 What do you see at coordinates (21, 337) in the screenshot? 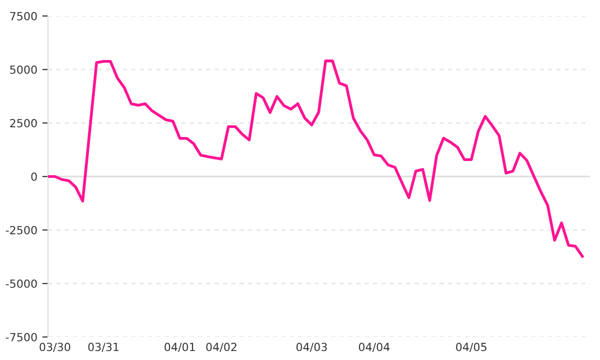
I see `y-tick-label: -7500` at bounding box center [21, 337].